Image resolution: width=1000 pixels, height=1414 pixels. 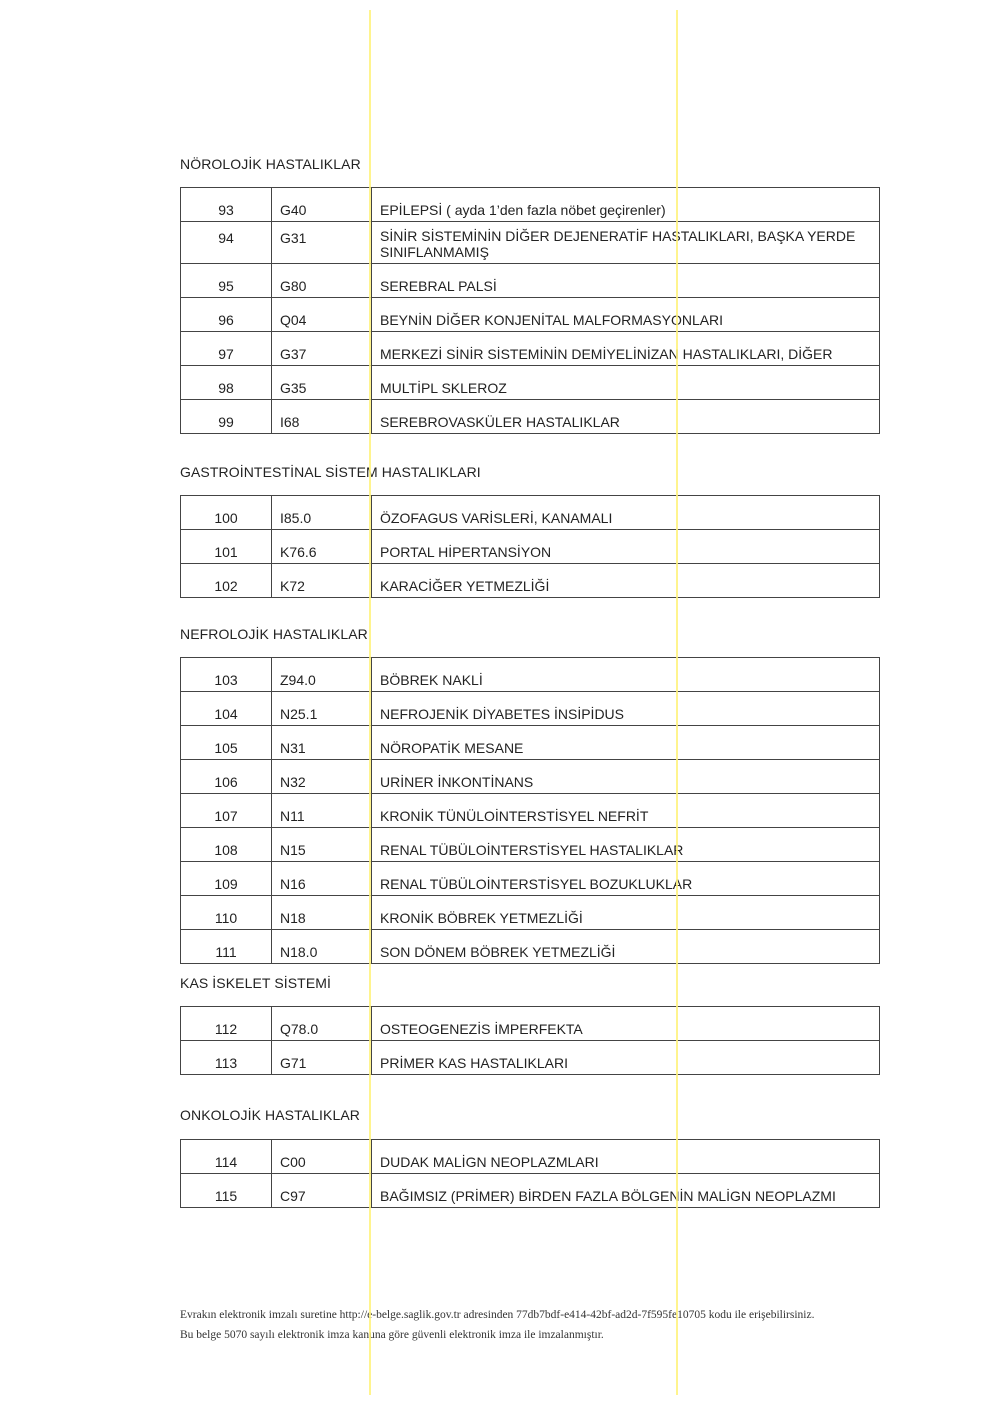 I want to click on icd-code: C00, so click(x=321, y=1156).